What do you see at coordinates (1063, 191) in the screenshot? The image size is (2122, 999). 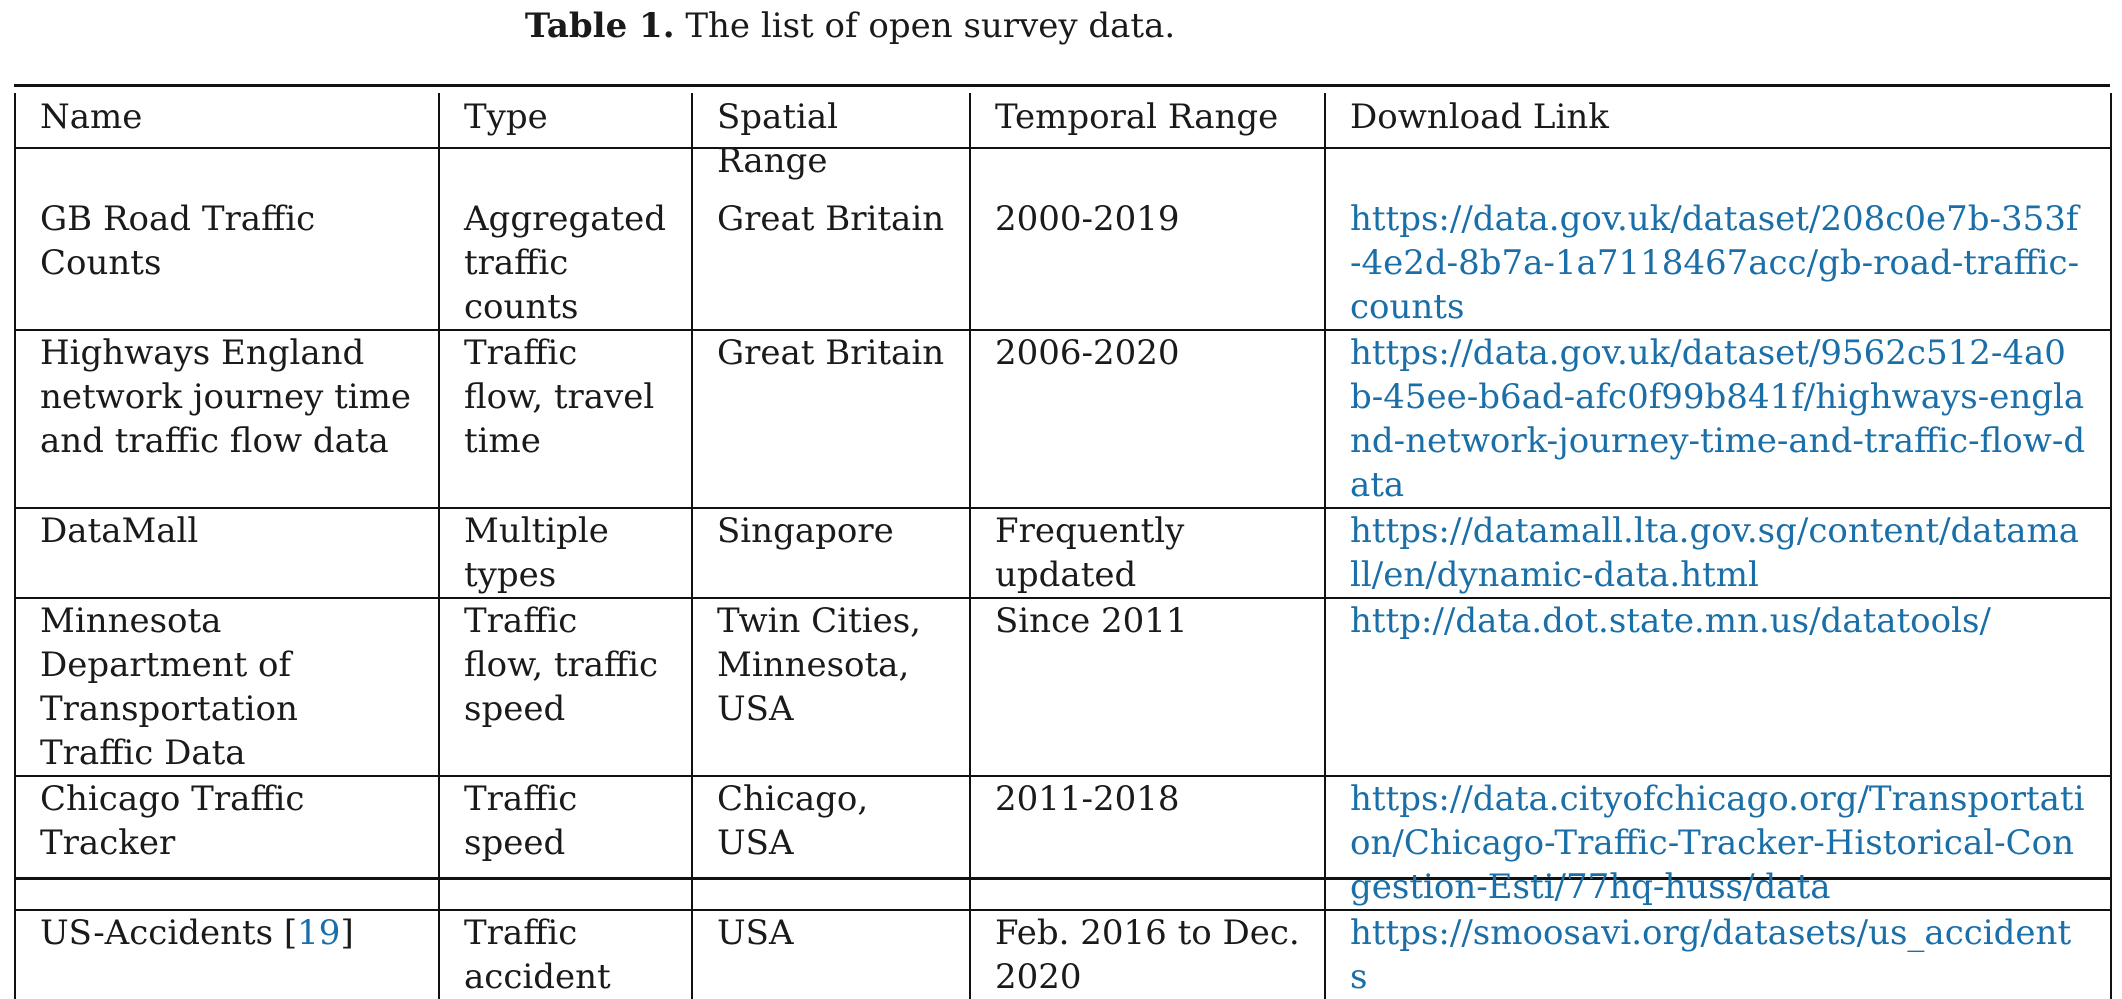 I see `header-spacer` at bounding box center [1063, 191].